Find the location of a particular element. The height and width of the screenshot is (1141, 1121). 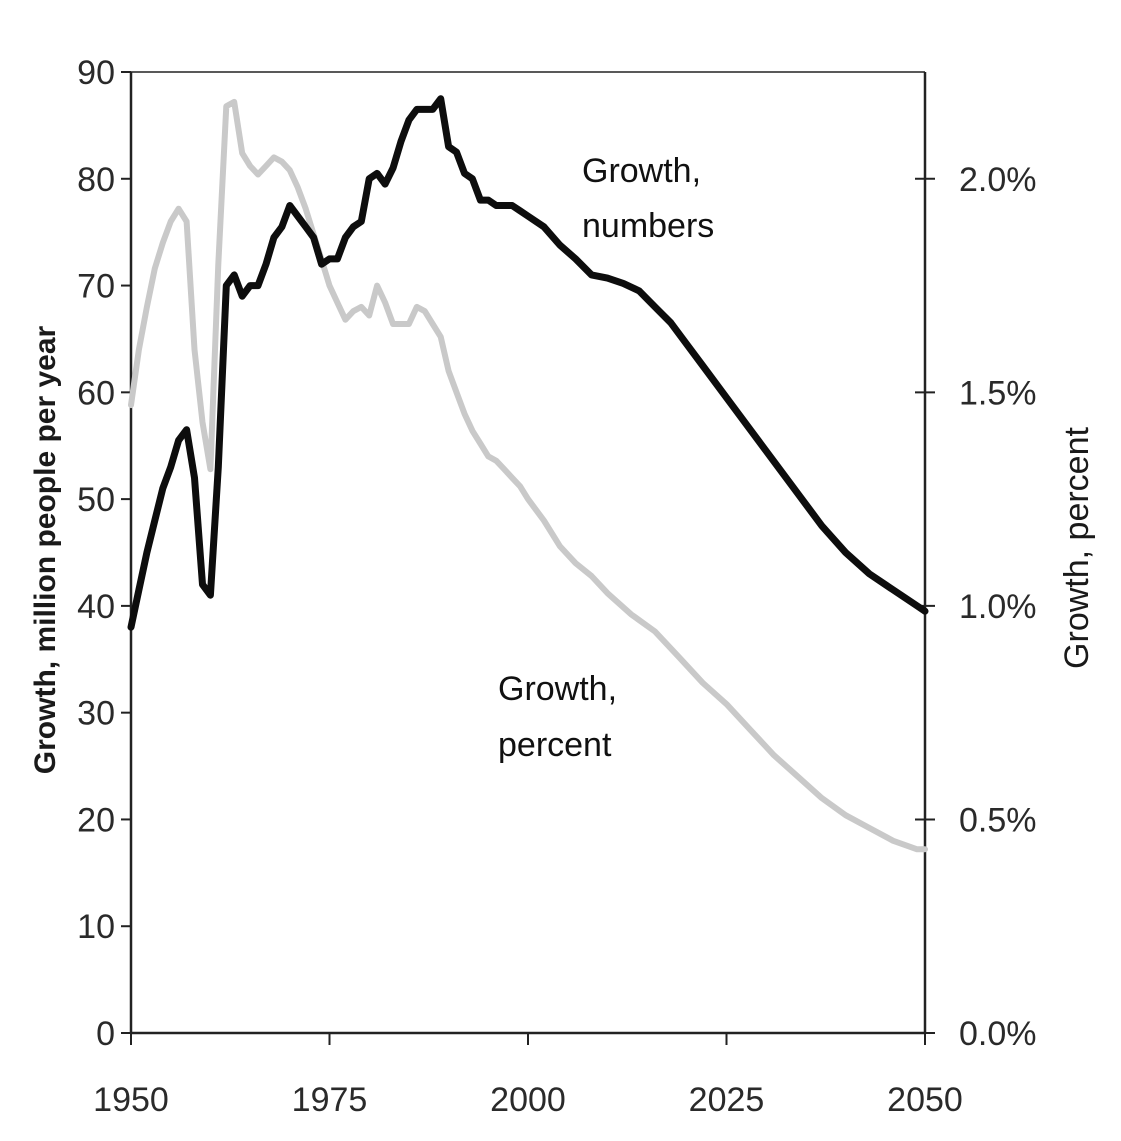

y-tick-label-right: 2.0% is located at coordinates (998, 180).